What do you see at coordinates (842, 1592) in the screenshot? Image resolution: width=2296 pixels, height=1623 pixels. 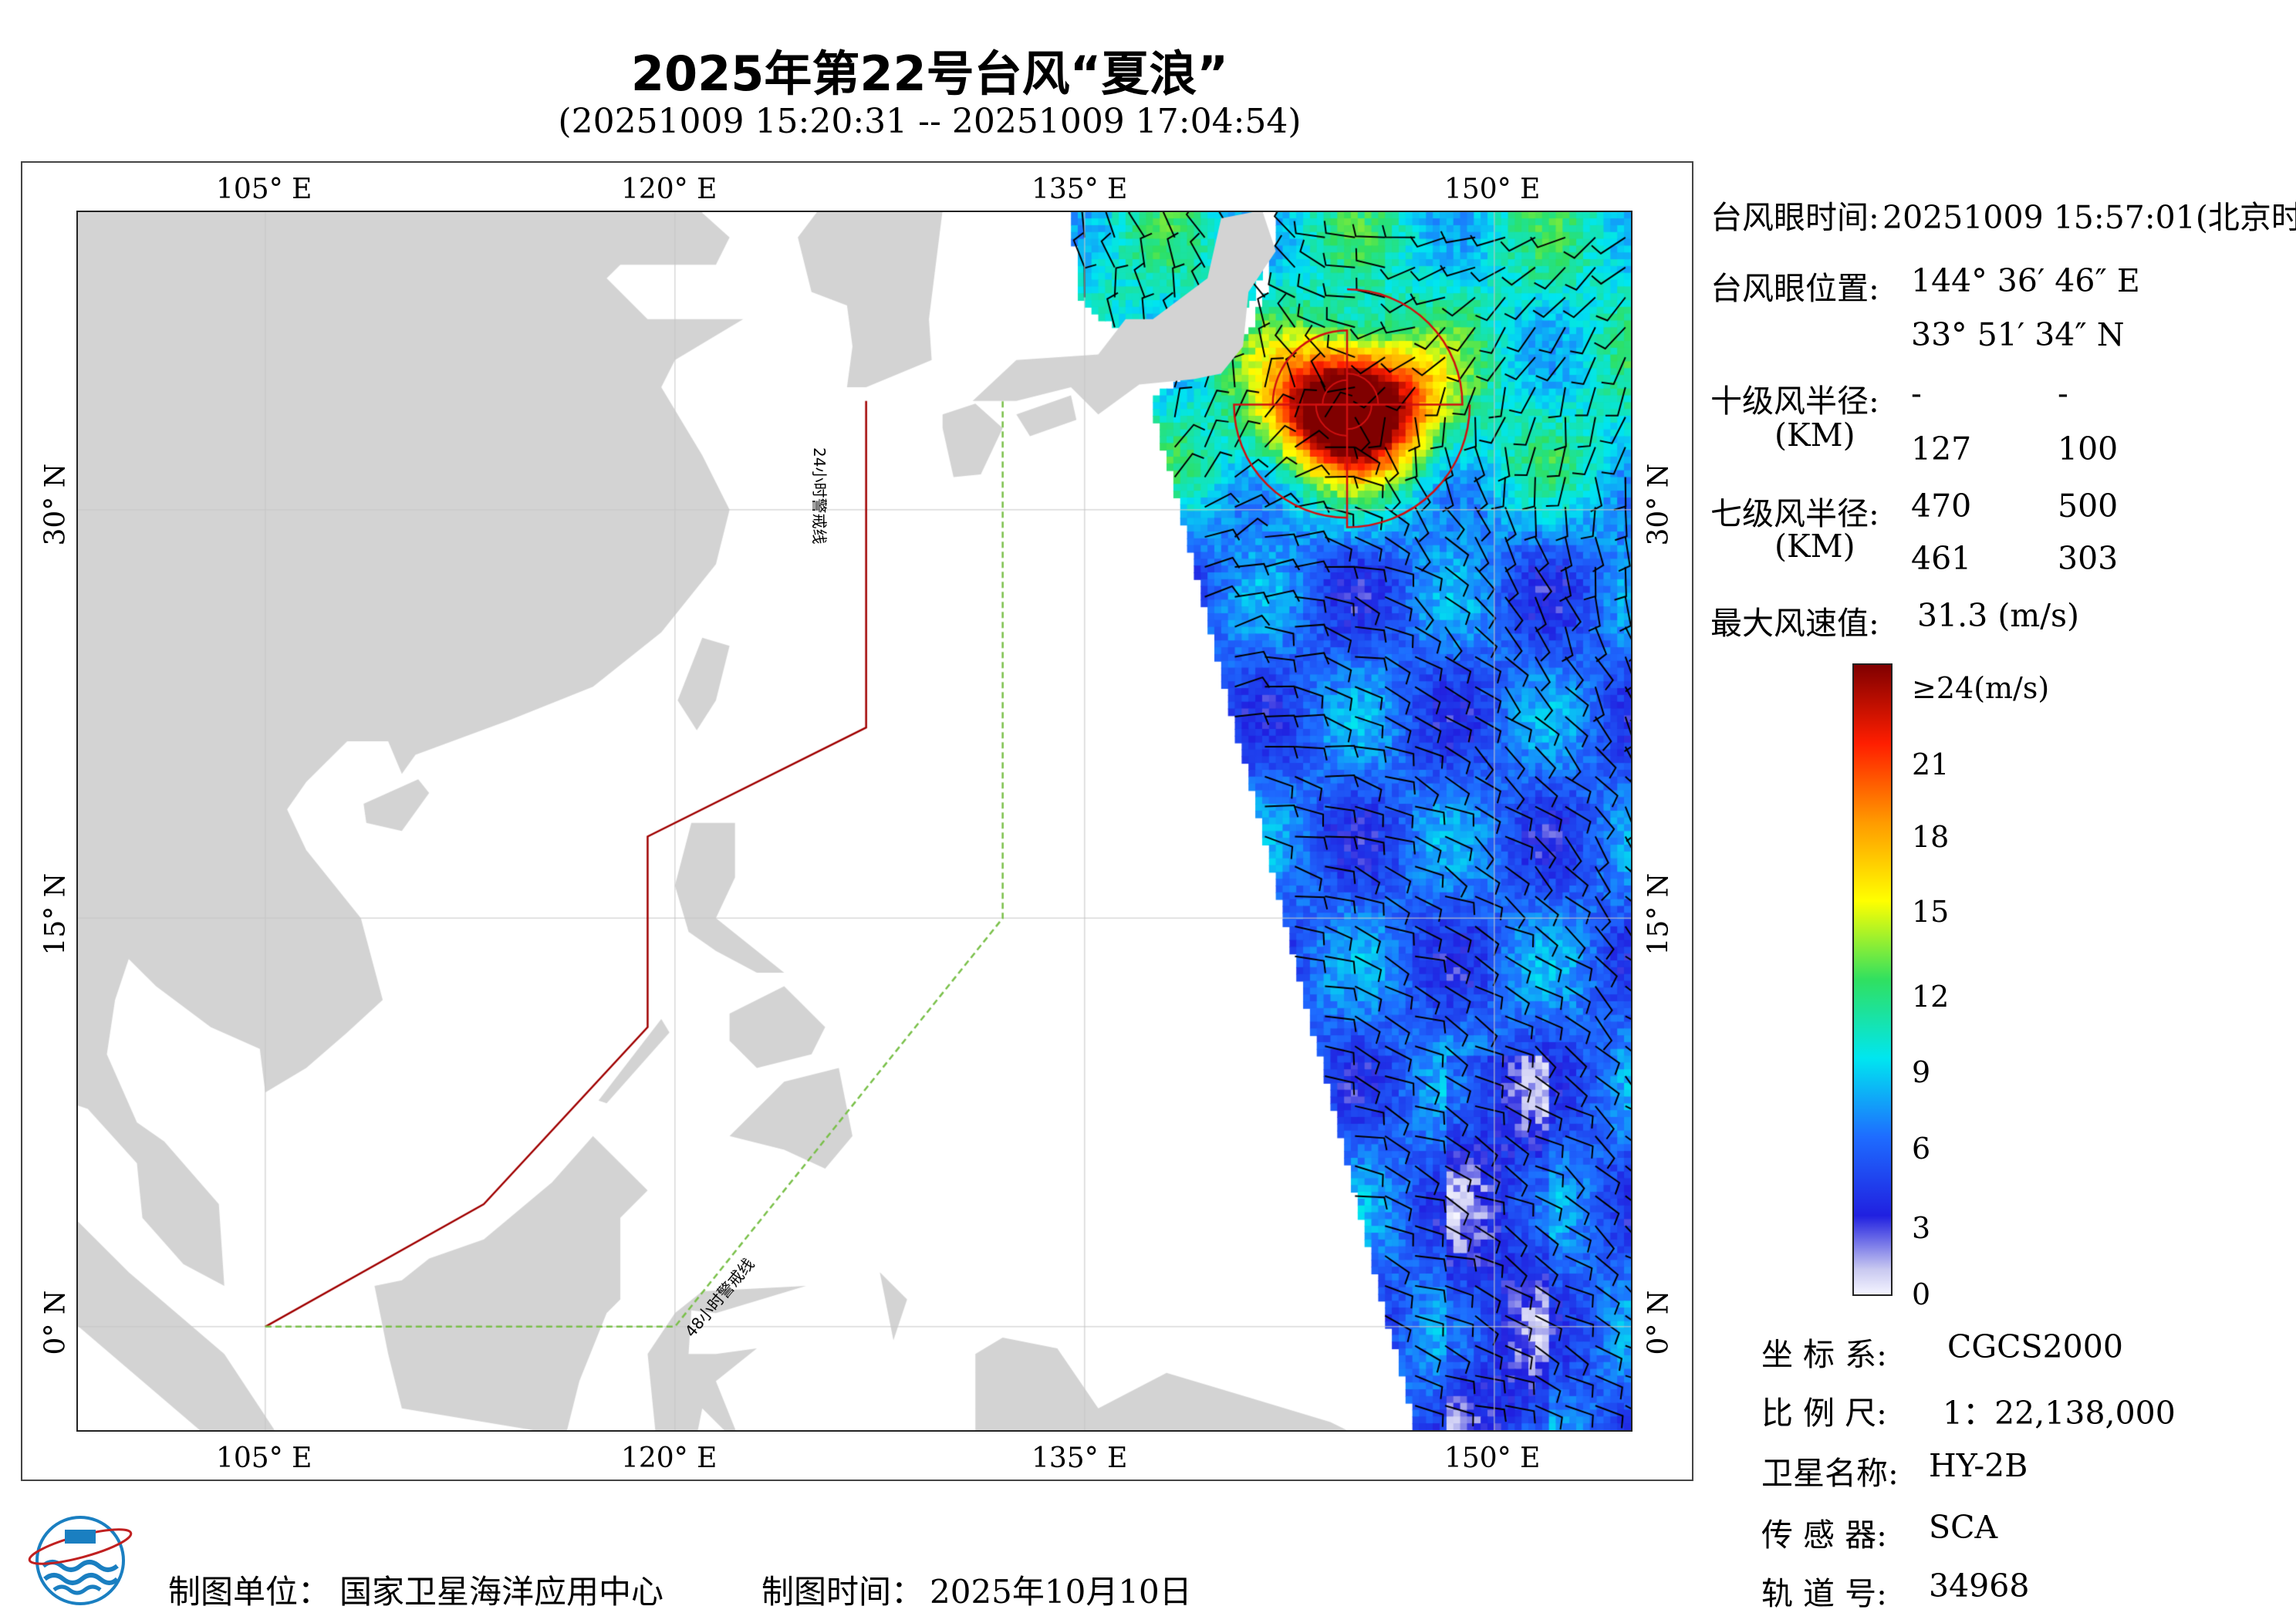 I see `mapping-time-label: 制图时间：` at bounding box center [842, 1592].